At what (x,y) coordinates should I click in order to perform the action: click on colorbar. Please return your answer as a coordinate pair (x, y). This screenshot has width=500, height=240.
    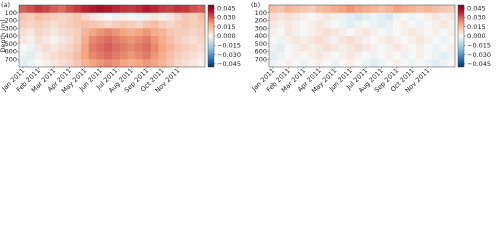
    Looking at the image, I should click on (461, 36).